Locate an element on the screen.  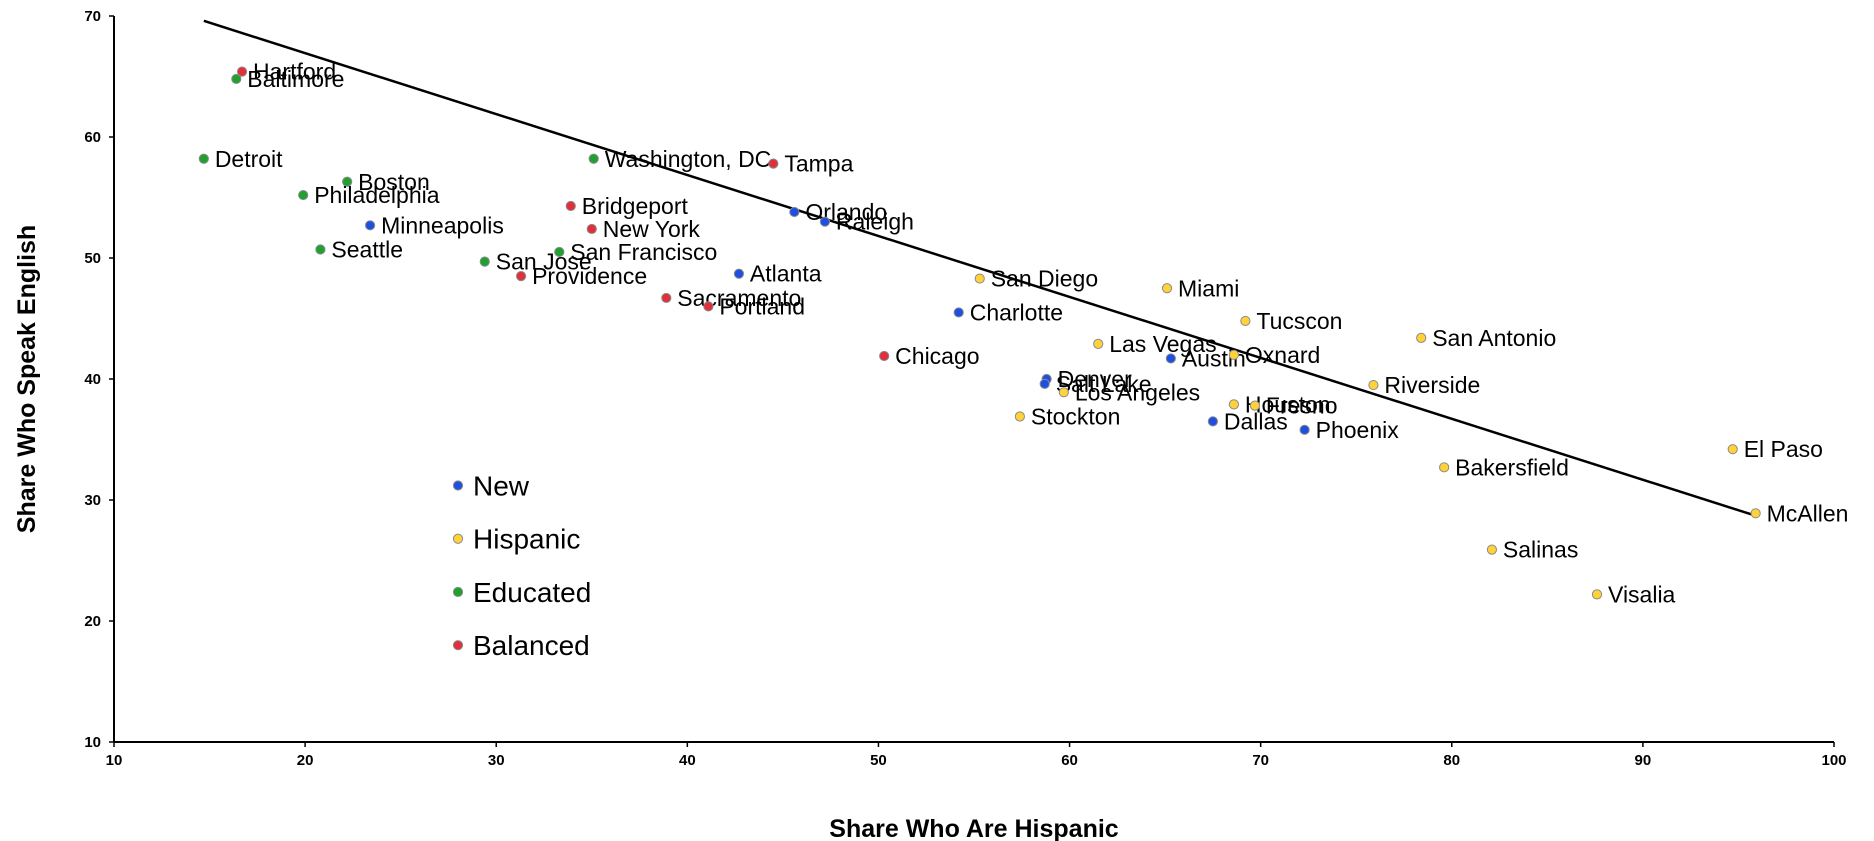
y-tick-label: 50 is located at coordinates (92, 258).